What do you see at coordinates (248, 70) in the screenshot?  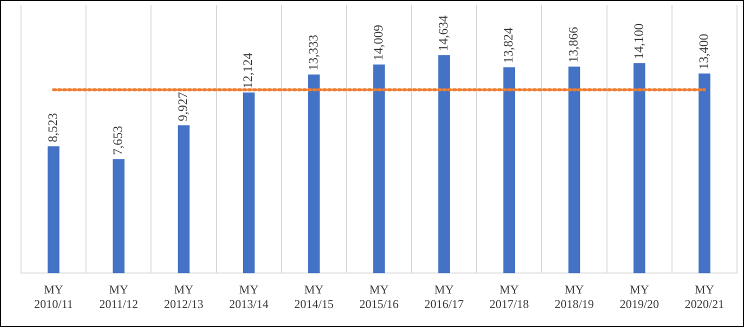 I see `data-label: 12,124` at bounding box center [248, 70].